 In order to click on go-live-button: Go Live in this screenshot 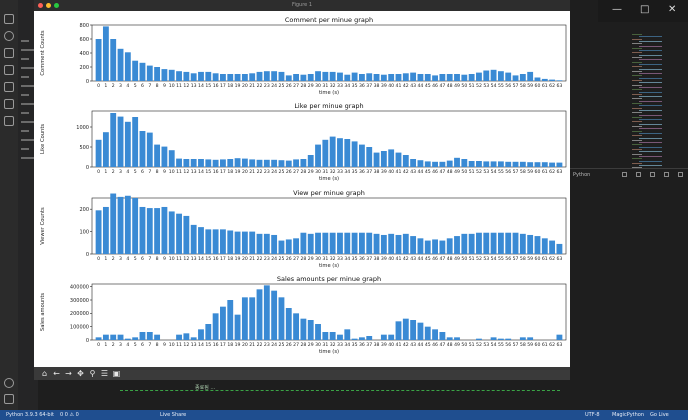, I will do `click(659, 415)`.